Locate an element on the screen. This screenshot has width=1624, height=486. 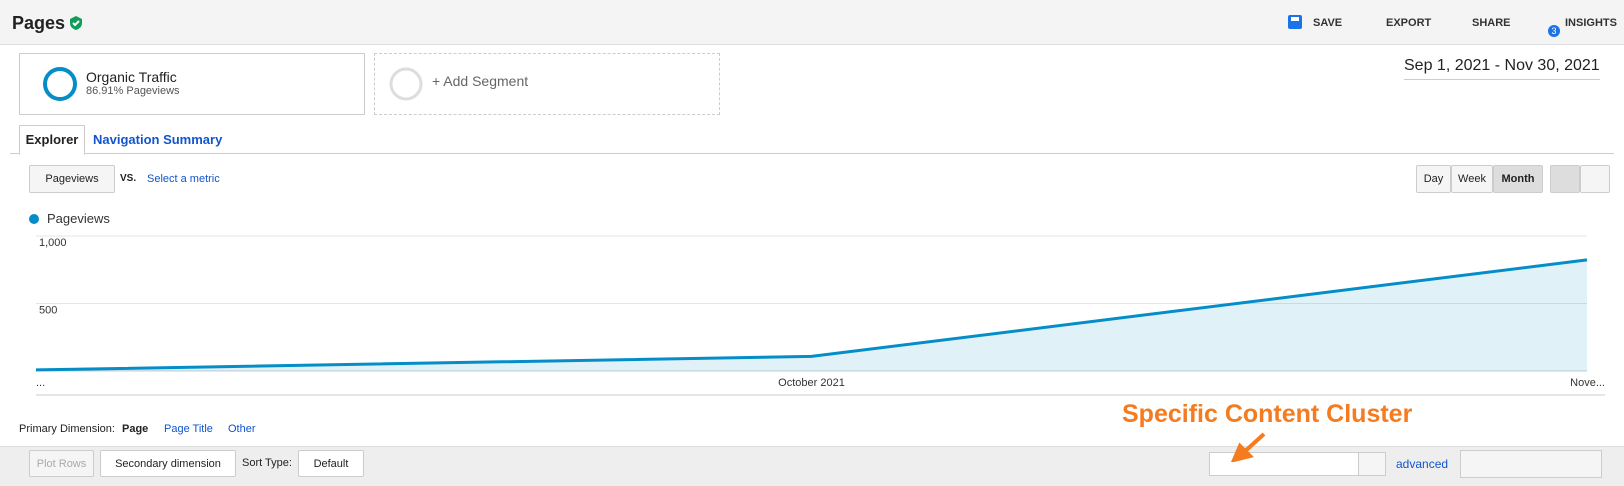
add-segment: + Add Segment is located at coordinates (480, 81).